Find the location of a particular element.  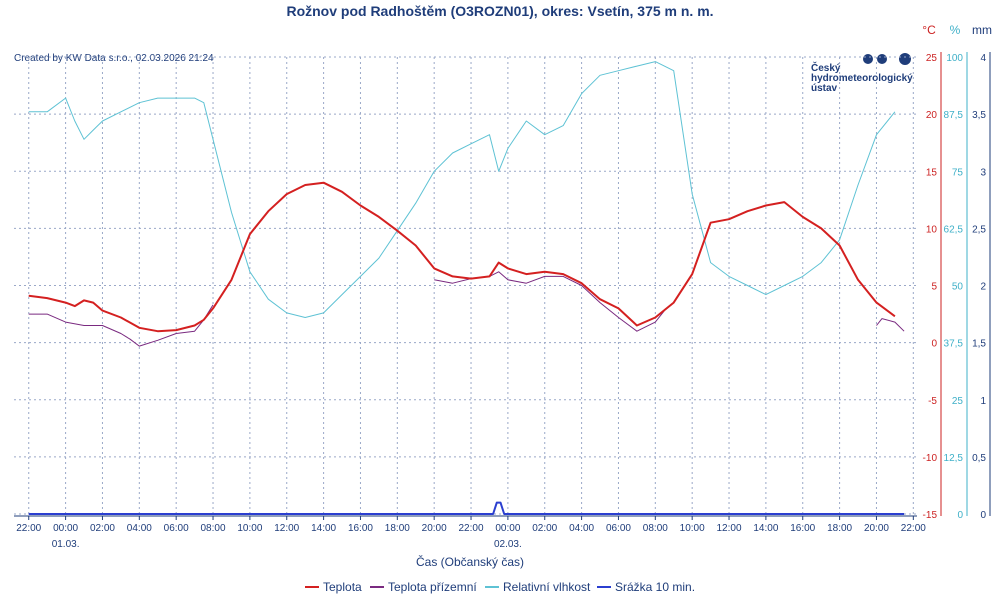

logo-text-line-2: hydrometeorologický is located at coordinates (862, 78).